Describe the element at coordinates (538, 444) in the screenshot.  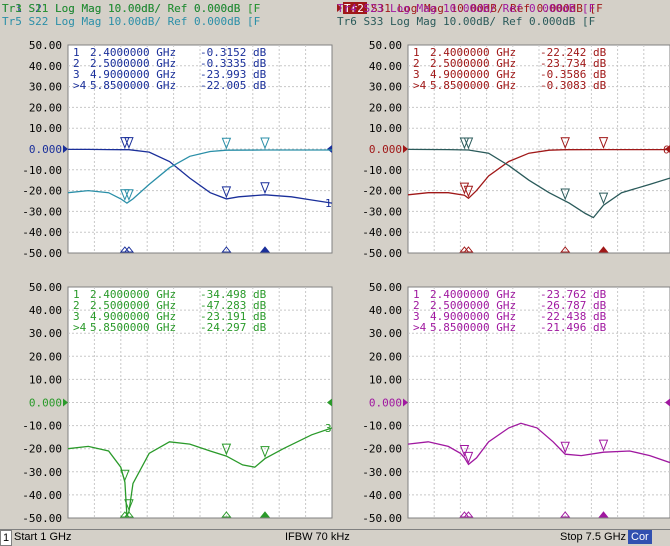
I see `trace-s23` at that location.